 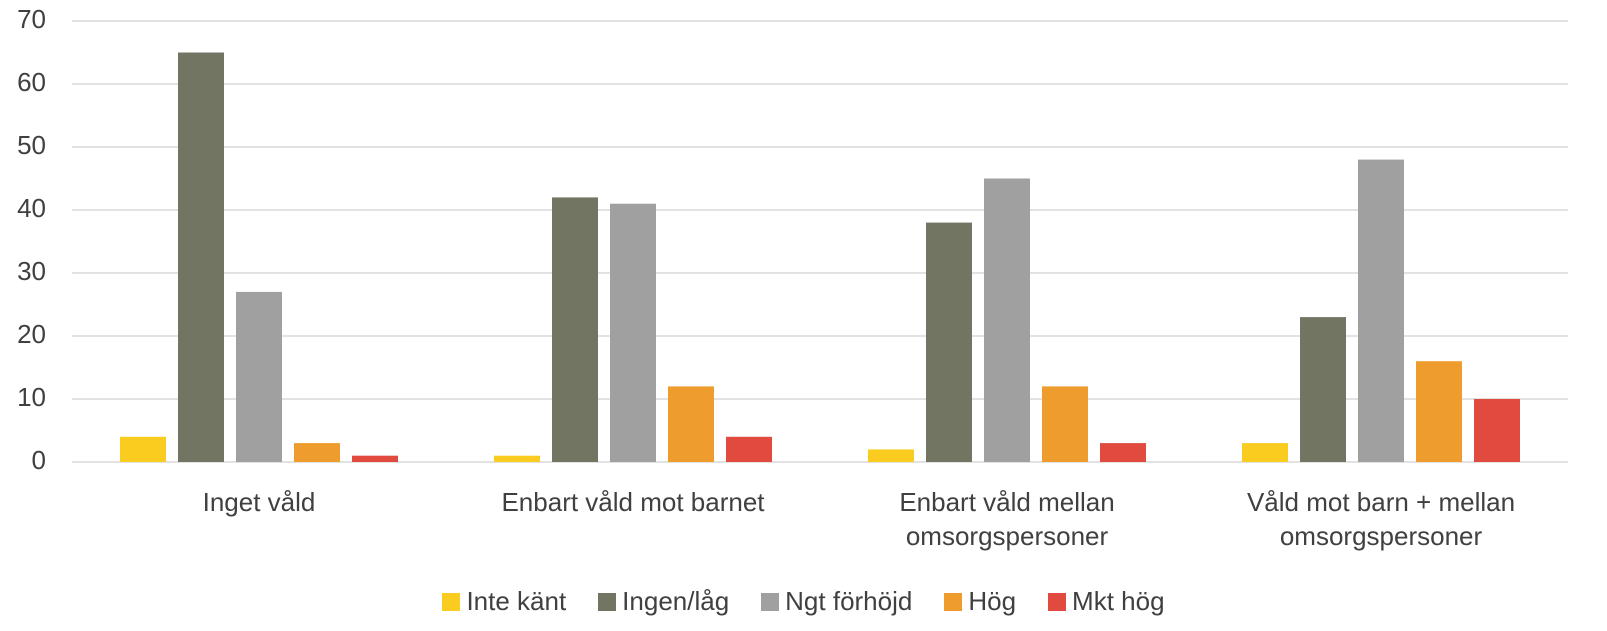 I want to click on legend-label: Ngt förhöjd, so click(x=849, y=601).